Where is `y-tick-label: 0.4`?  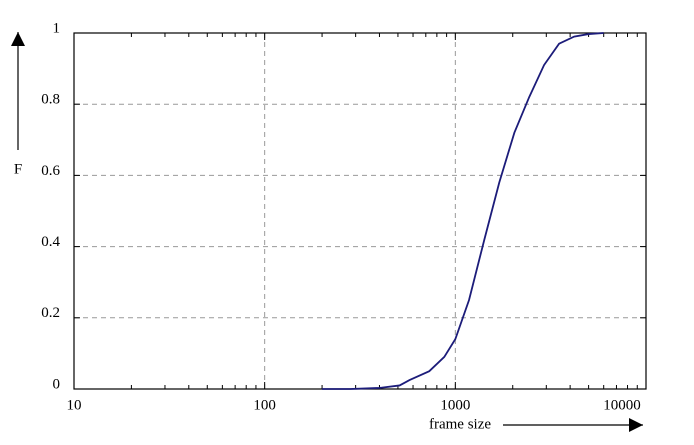 y-tick-label: 0.4 is located at coordinates (50, 242).